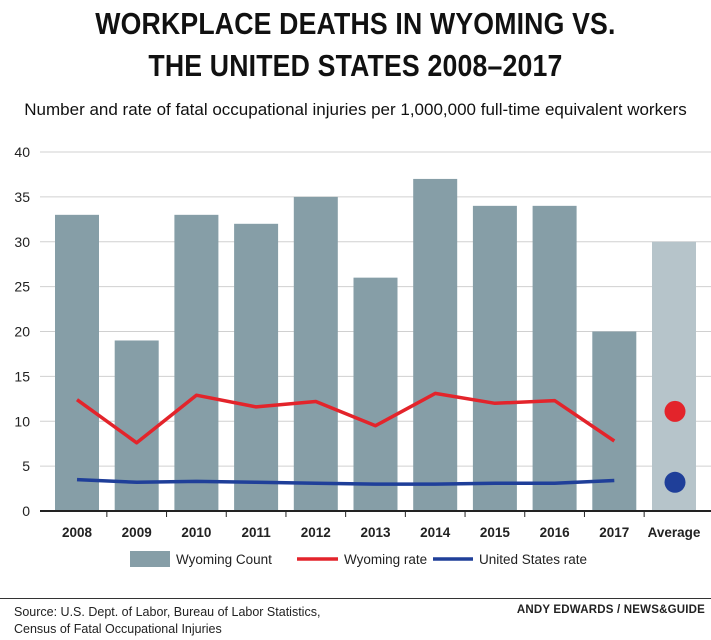 This screenshot has height=640, width=711. What do you see at coordinates (150, 559) in the screenshot?
I see `legend-swatch-count` at bounding box center [150, 559].